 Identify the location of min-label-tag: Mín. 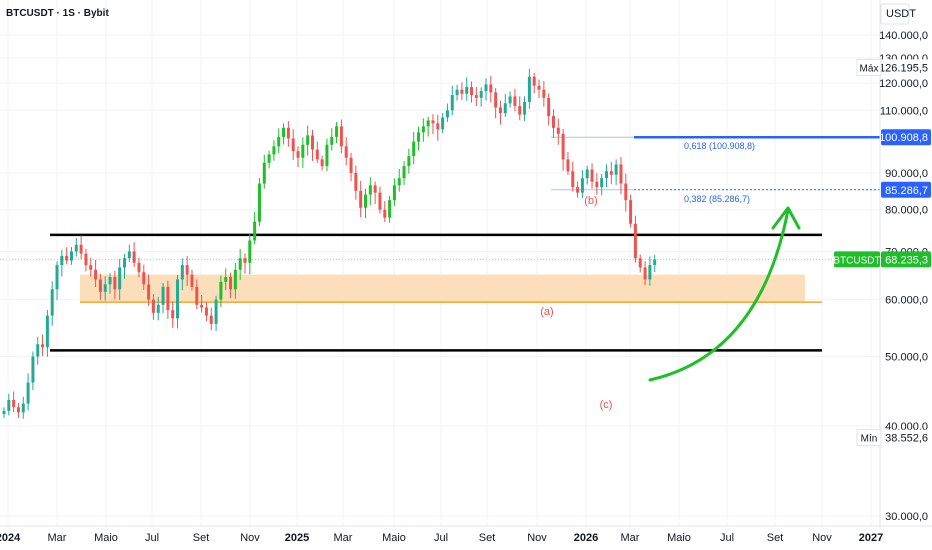
(869, 439).